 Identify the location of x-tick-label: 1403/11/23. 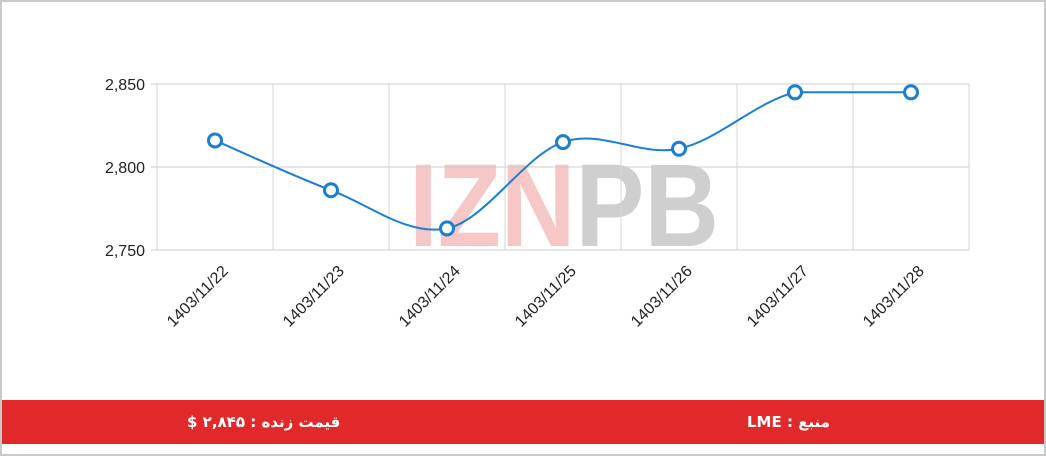
(314, 297).